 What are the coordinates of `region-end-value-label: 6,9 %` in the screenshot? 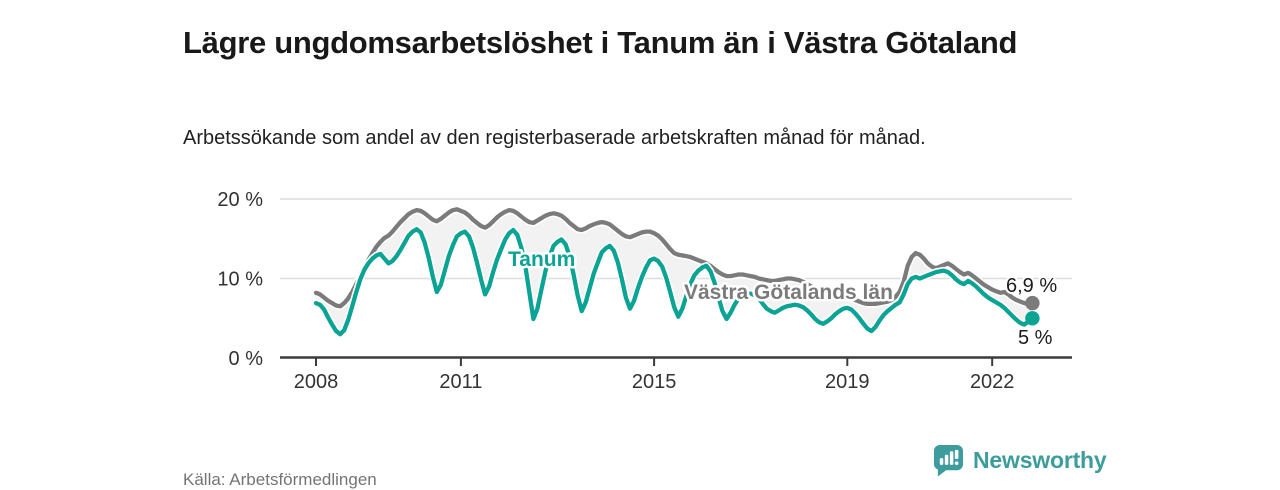 It's located at (1031, 286).